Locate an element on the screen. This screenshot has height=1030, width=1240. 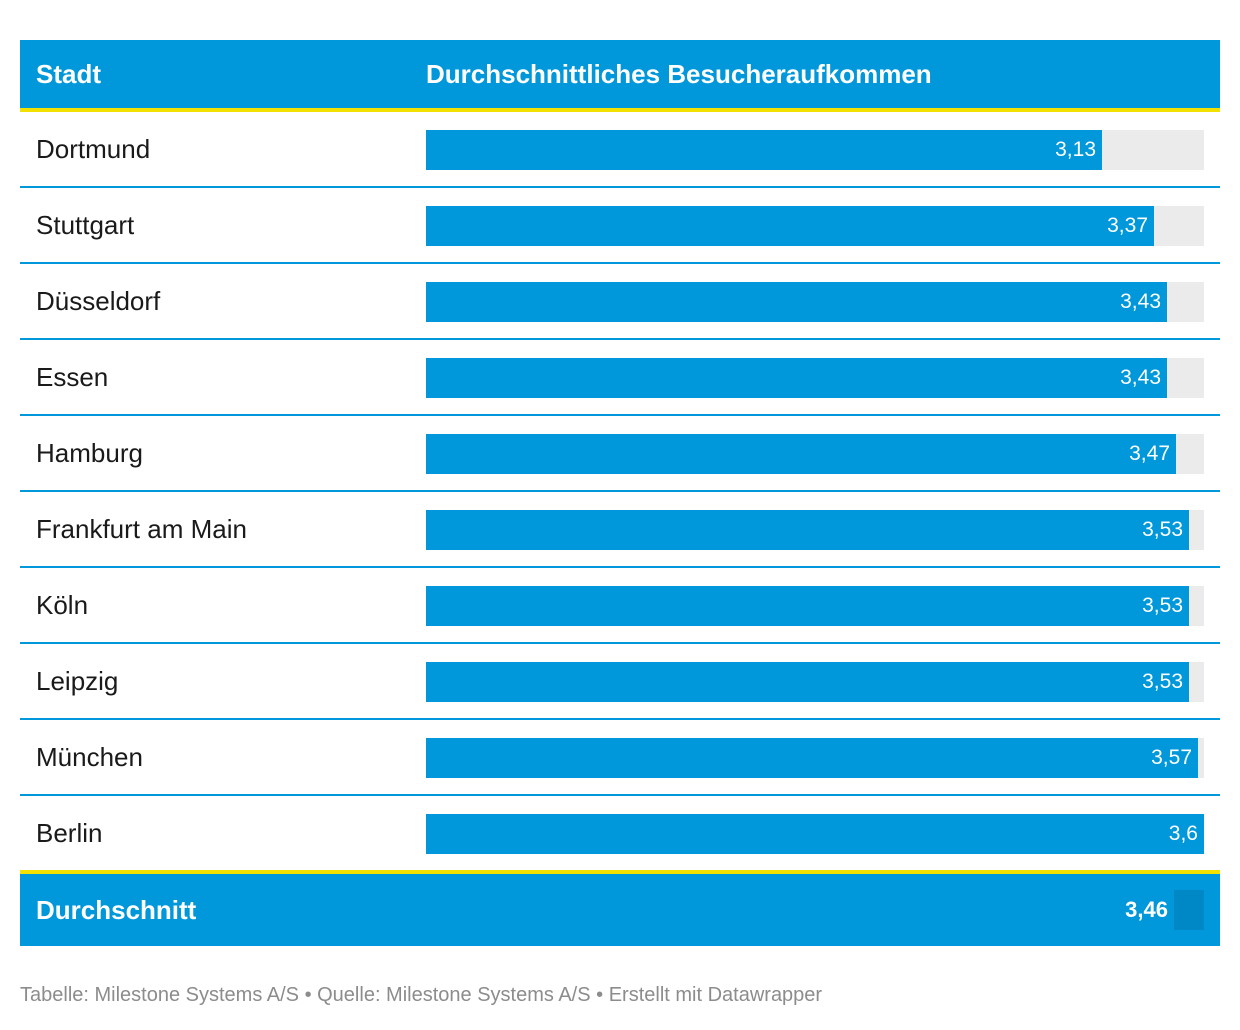
bar: 3,57 is located at coordinates (812, 758).